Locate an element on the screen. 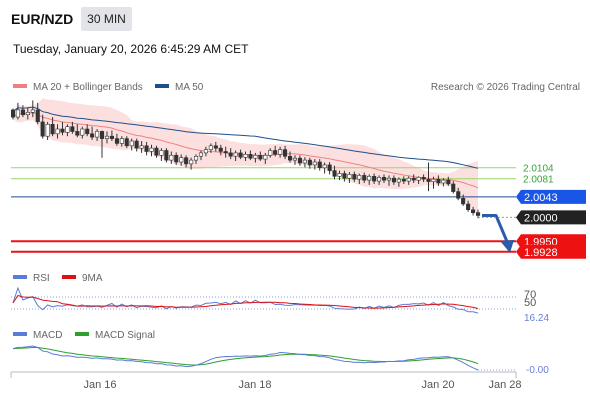 The image size is (590, 400). rsi-ma-legend-swatch is located at coordinates (69, 277).